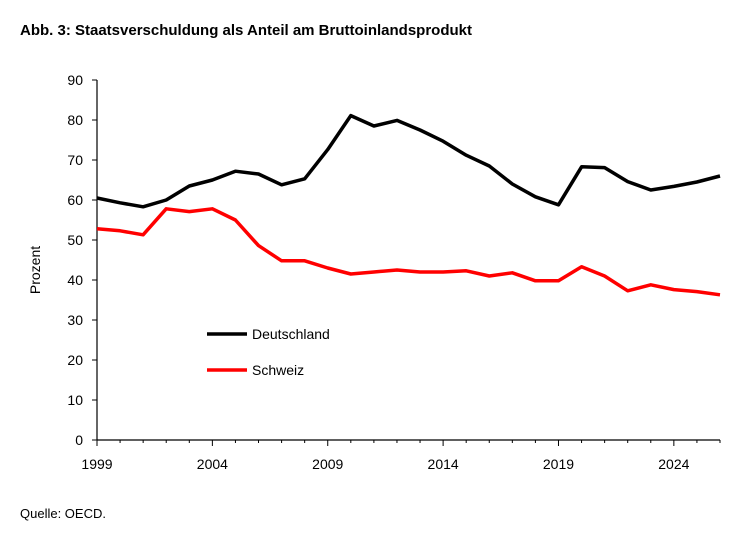 Image resolution: width=748 pixels, height=546 pixels. I want to click on x-tick-label: 2004, so click(212, 464).